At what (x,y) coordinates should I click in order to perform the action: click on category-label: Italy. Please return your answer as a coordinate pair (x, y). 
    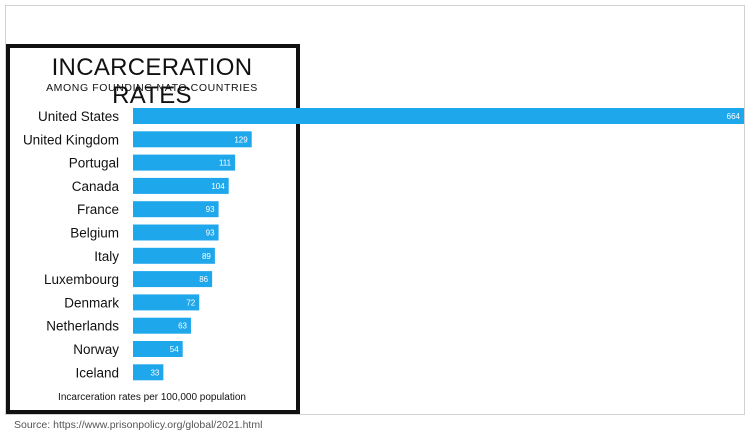
    Looking at the image, I should click on (106, 256).